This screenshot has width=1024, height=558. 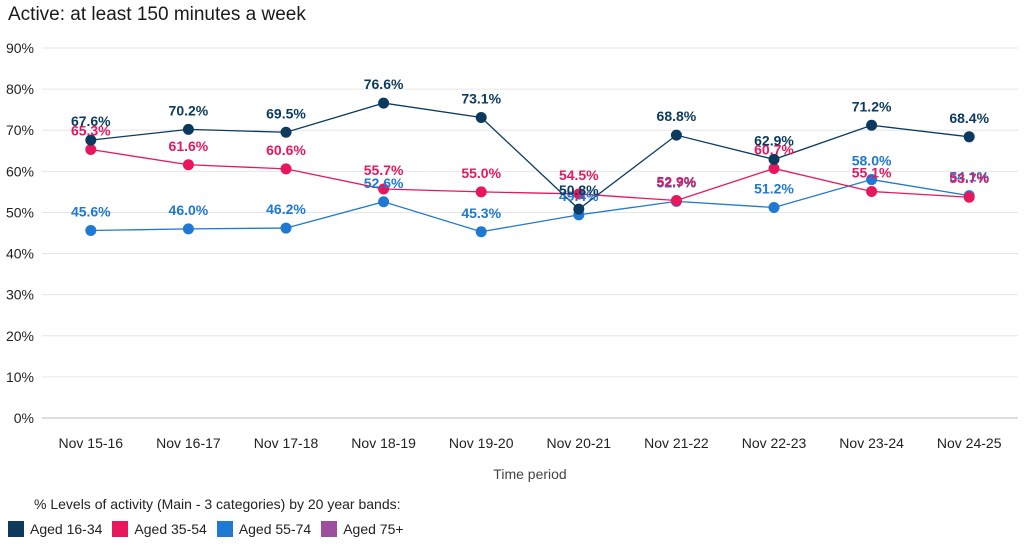 What do you see at coordinates (189, 210) in the screenshot?
I see `data-label: 46.0%` at bounding box center [189, 210].